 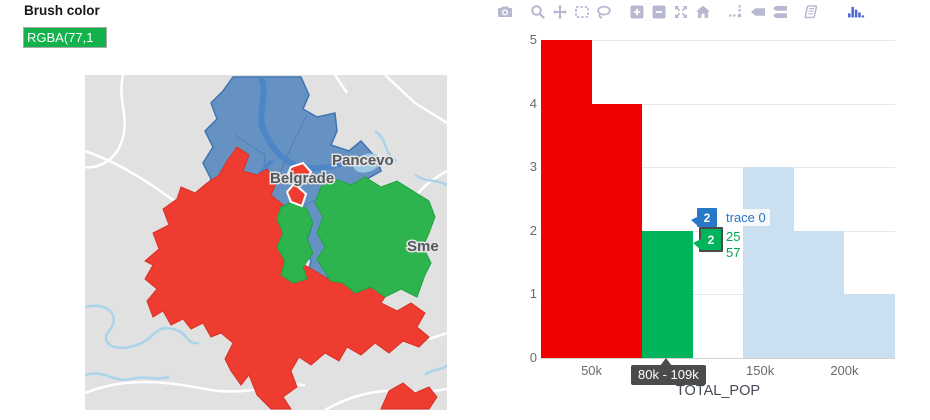 What do you see at coordinates (735, 11) in the screenshot?
I see `toggle-spikelines-icon` at bounding box center [735, 11].